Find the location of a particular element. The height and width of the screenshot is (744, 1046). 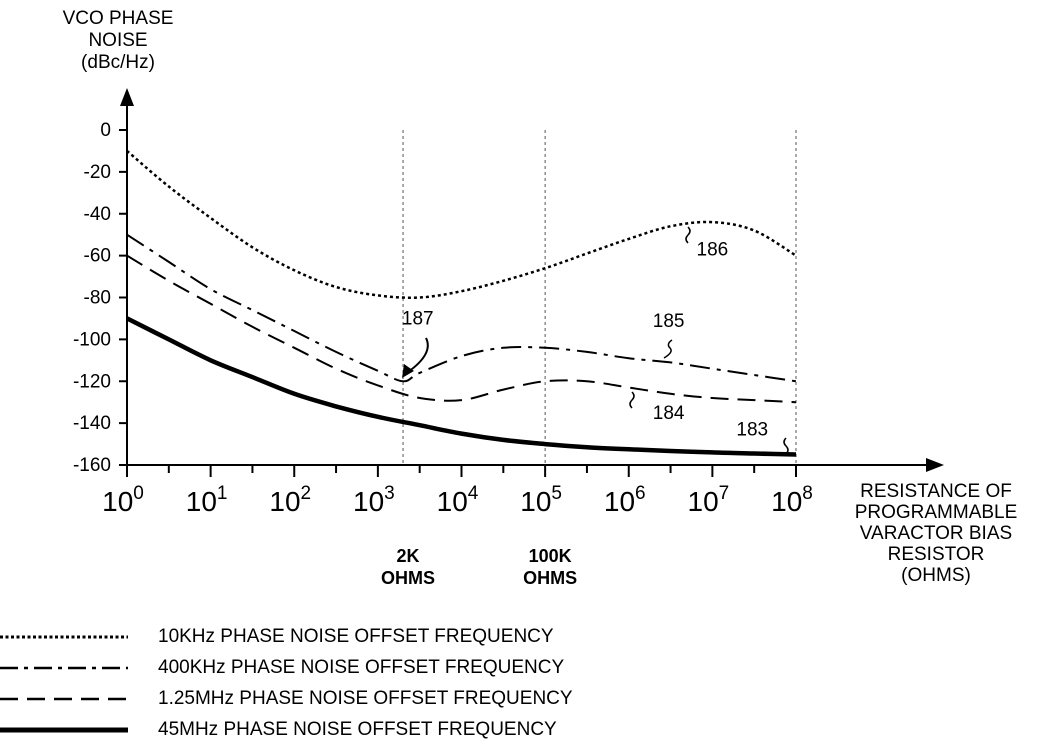

legend-swatch-solid is located at coordinates (64, 730).